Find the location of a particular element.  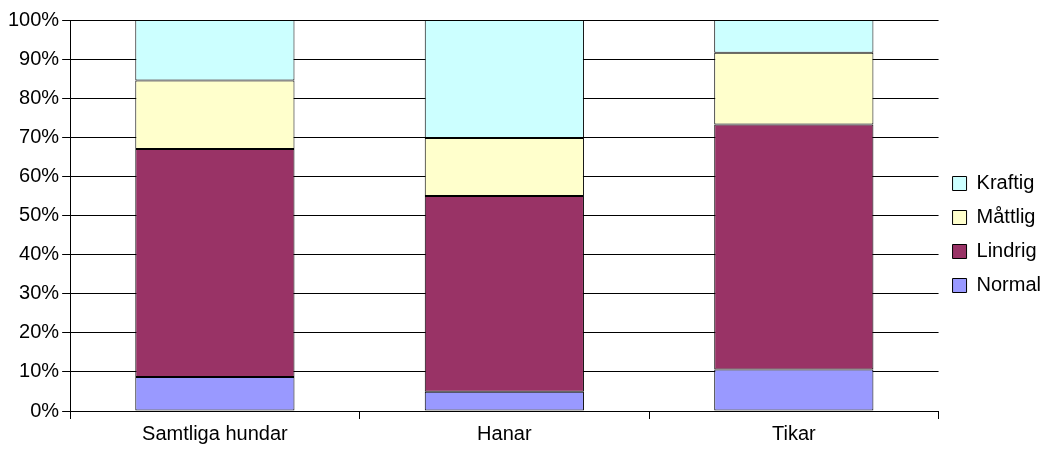

y-tick-label: 30% is located at coordinates (39, 292).